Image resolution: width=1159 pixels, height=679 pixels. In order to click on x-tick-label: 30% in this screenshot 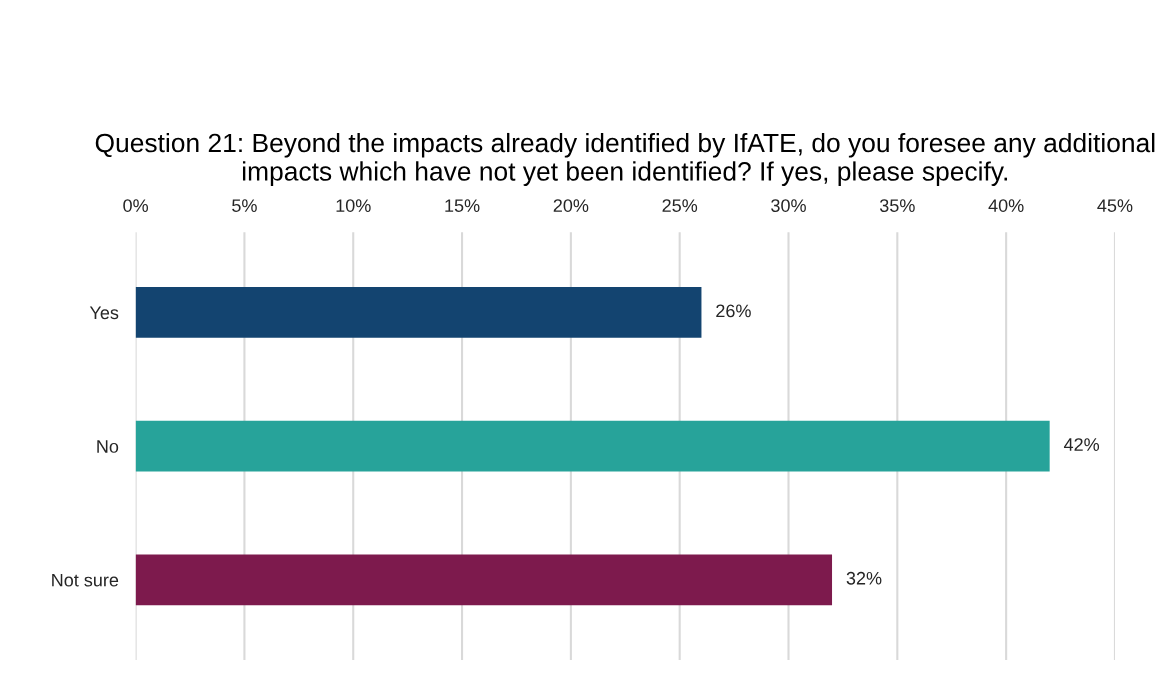, I will do `click(788, 205)`.